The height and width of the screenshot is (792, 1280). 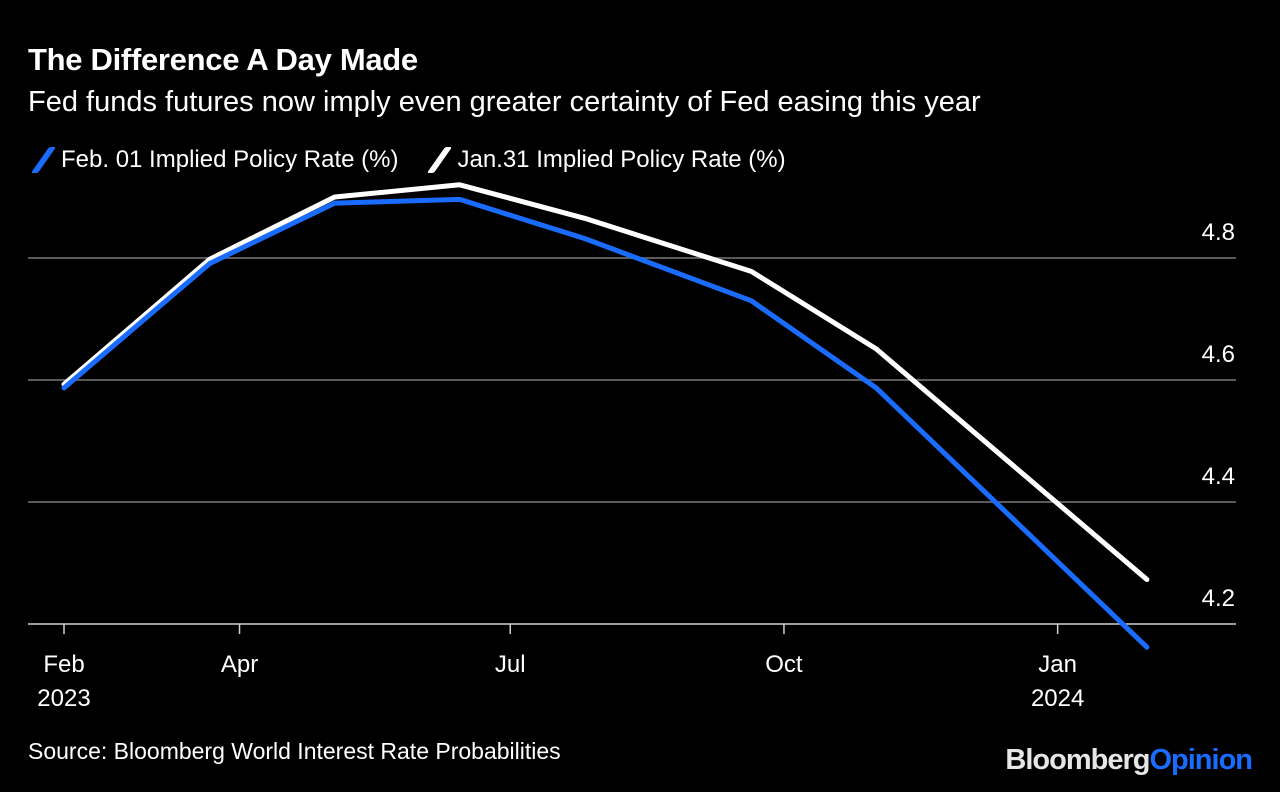 I want to click on y-tick-label: 4.4, so click(x=1218, y=476).